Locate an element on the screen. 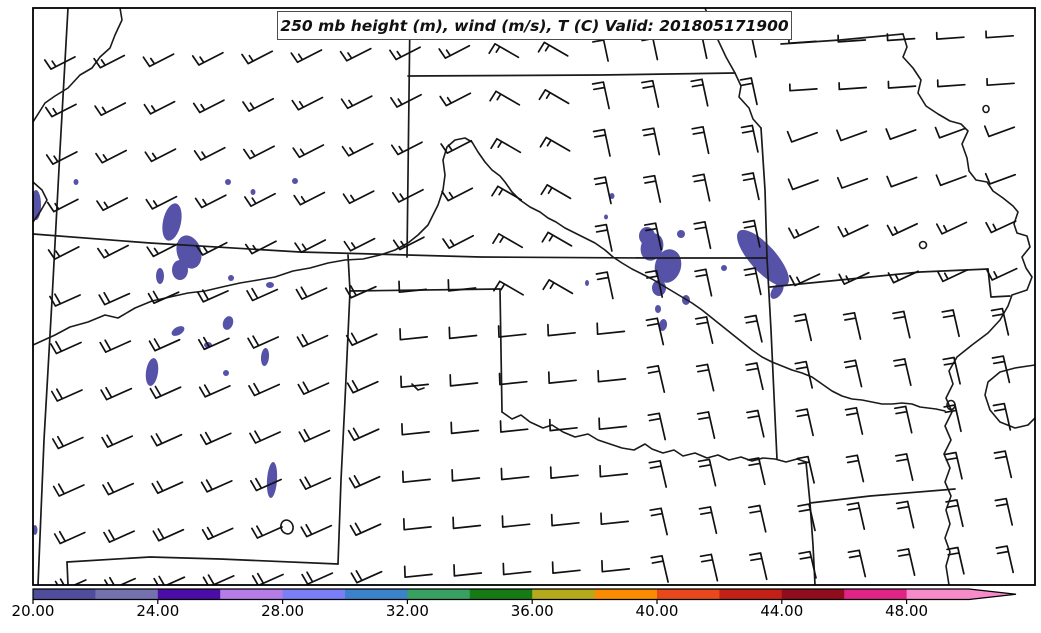  colorbar-outline is located at coordinates (524, 594).